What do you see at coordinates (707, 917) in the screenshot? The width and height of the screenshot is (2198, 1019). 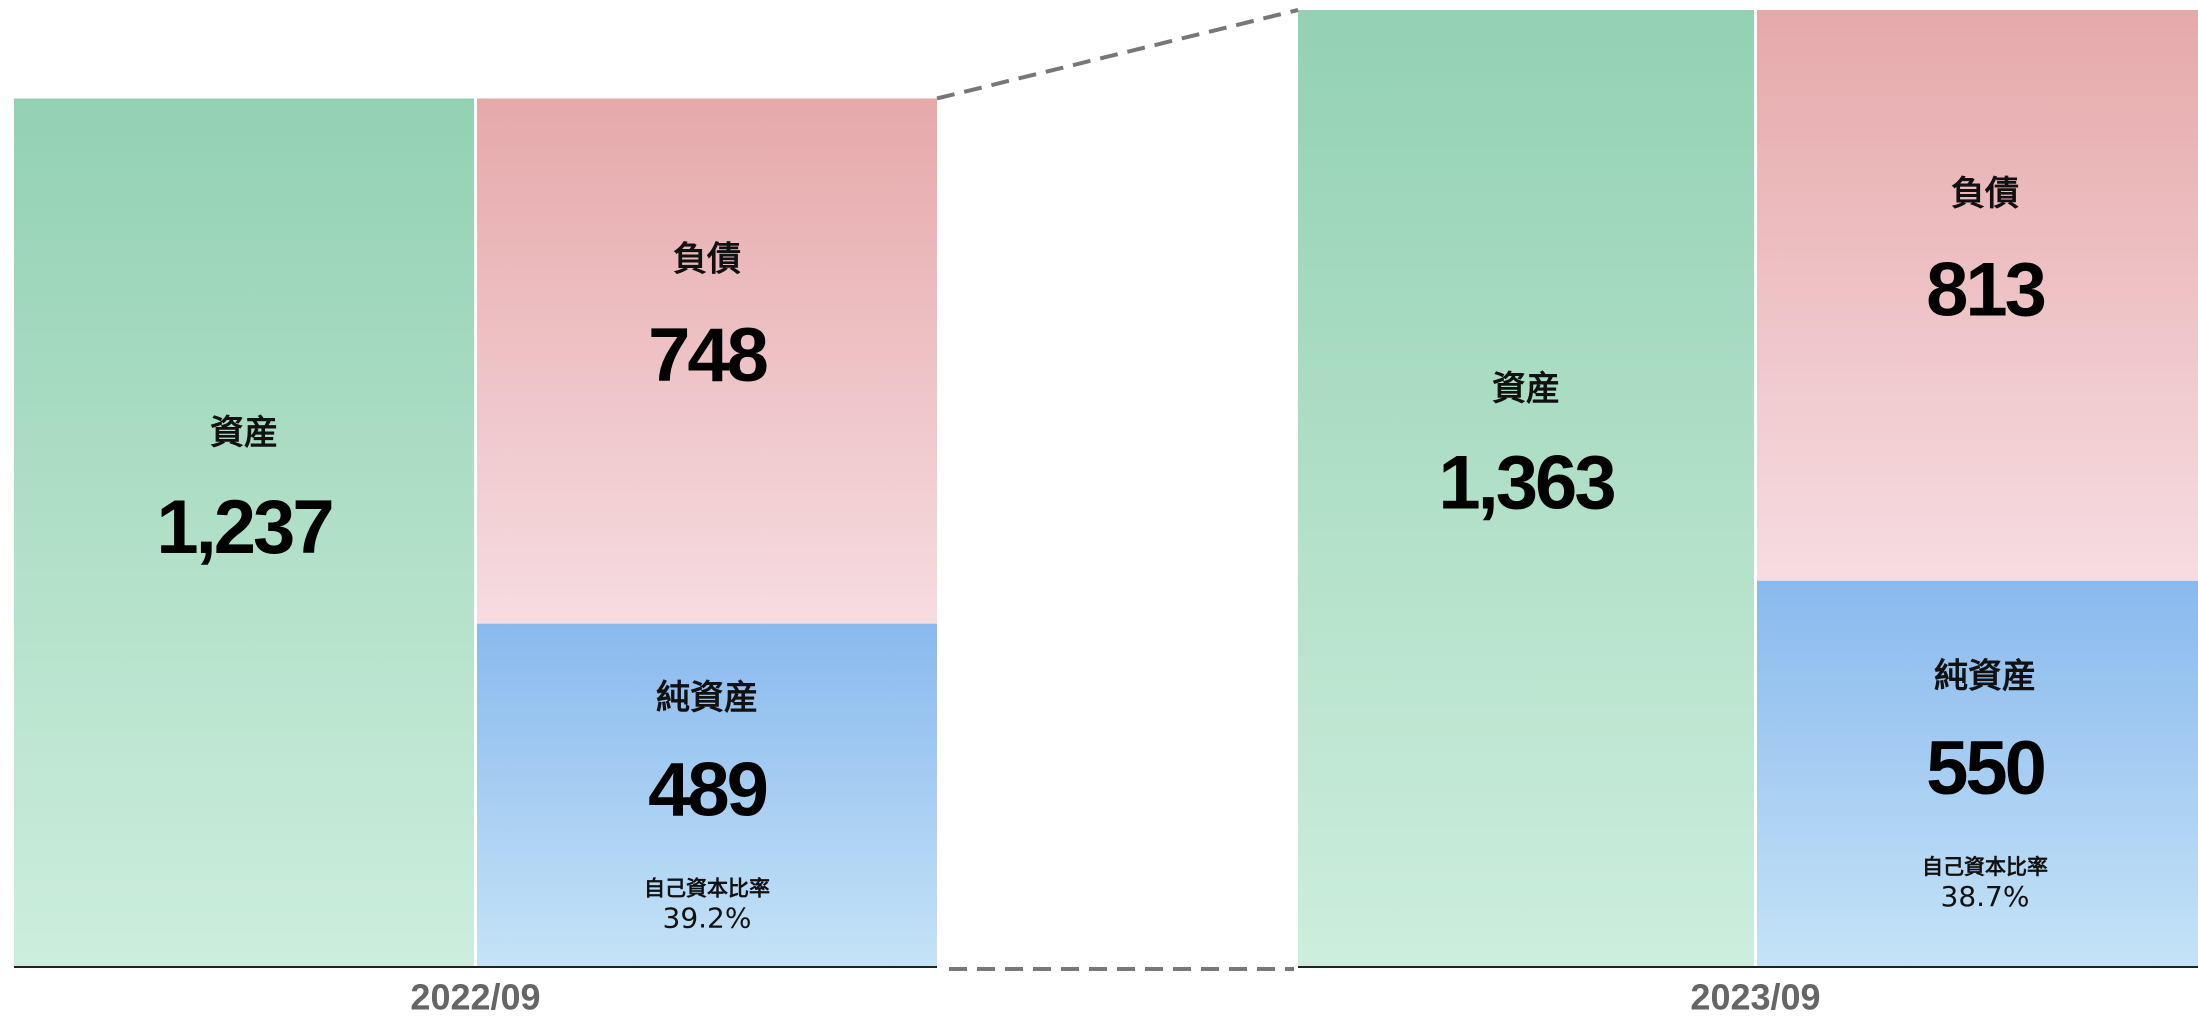 I see `ratio-value: 39.2%` at bounding box center [707, 917].